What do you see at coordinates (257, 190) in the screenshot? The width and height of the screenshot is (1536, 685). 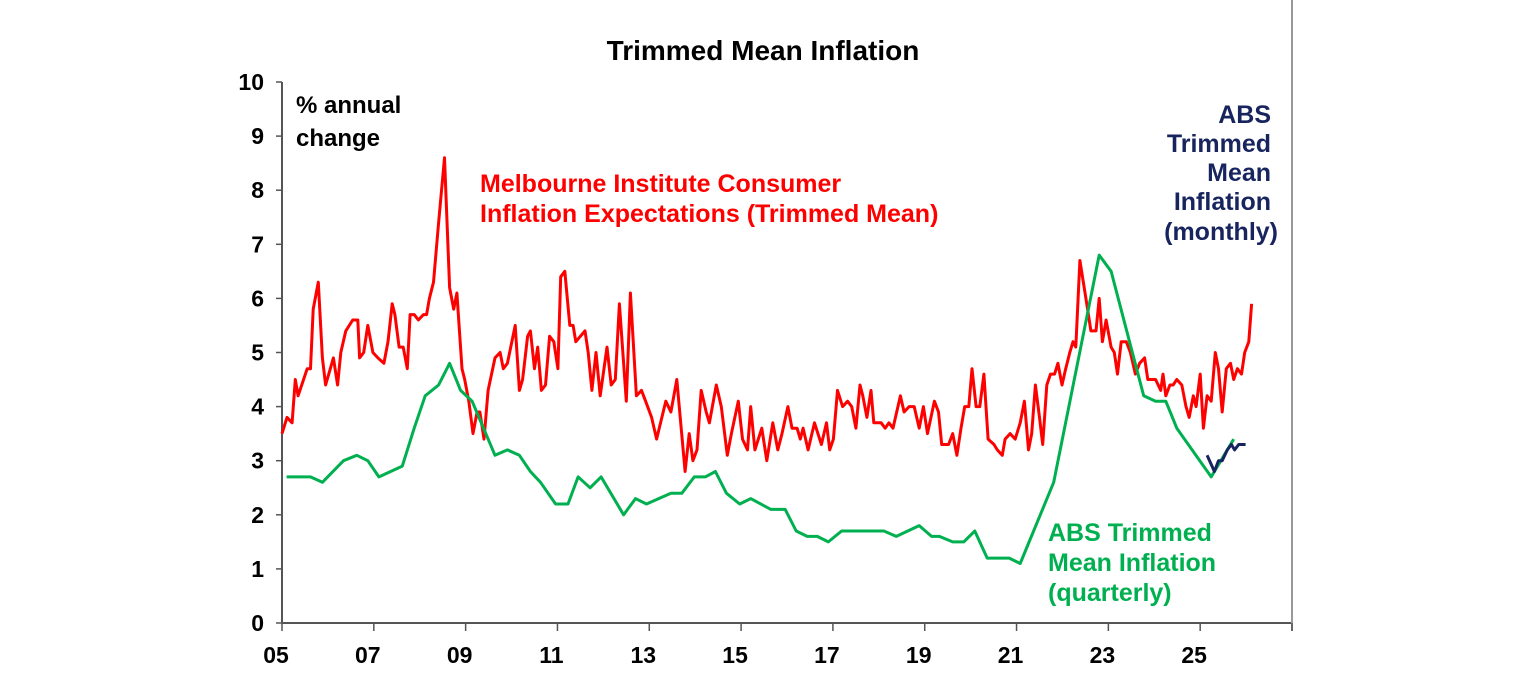 I see `y-tick-label: 8` at bounding box center [257, 190].